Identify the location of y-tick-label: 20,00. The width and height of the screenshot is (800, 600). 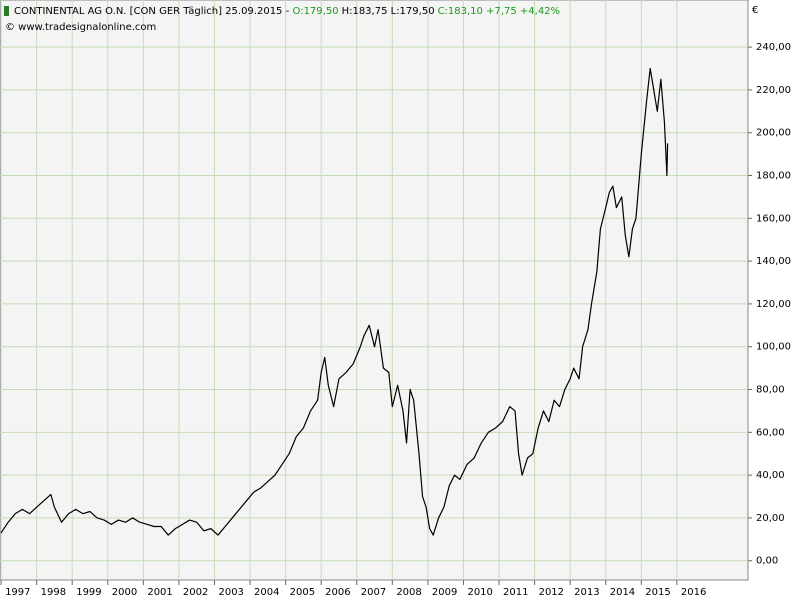
(770, 518).